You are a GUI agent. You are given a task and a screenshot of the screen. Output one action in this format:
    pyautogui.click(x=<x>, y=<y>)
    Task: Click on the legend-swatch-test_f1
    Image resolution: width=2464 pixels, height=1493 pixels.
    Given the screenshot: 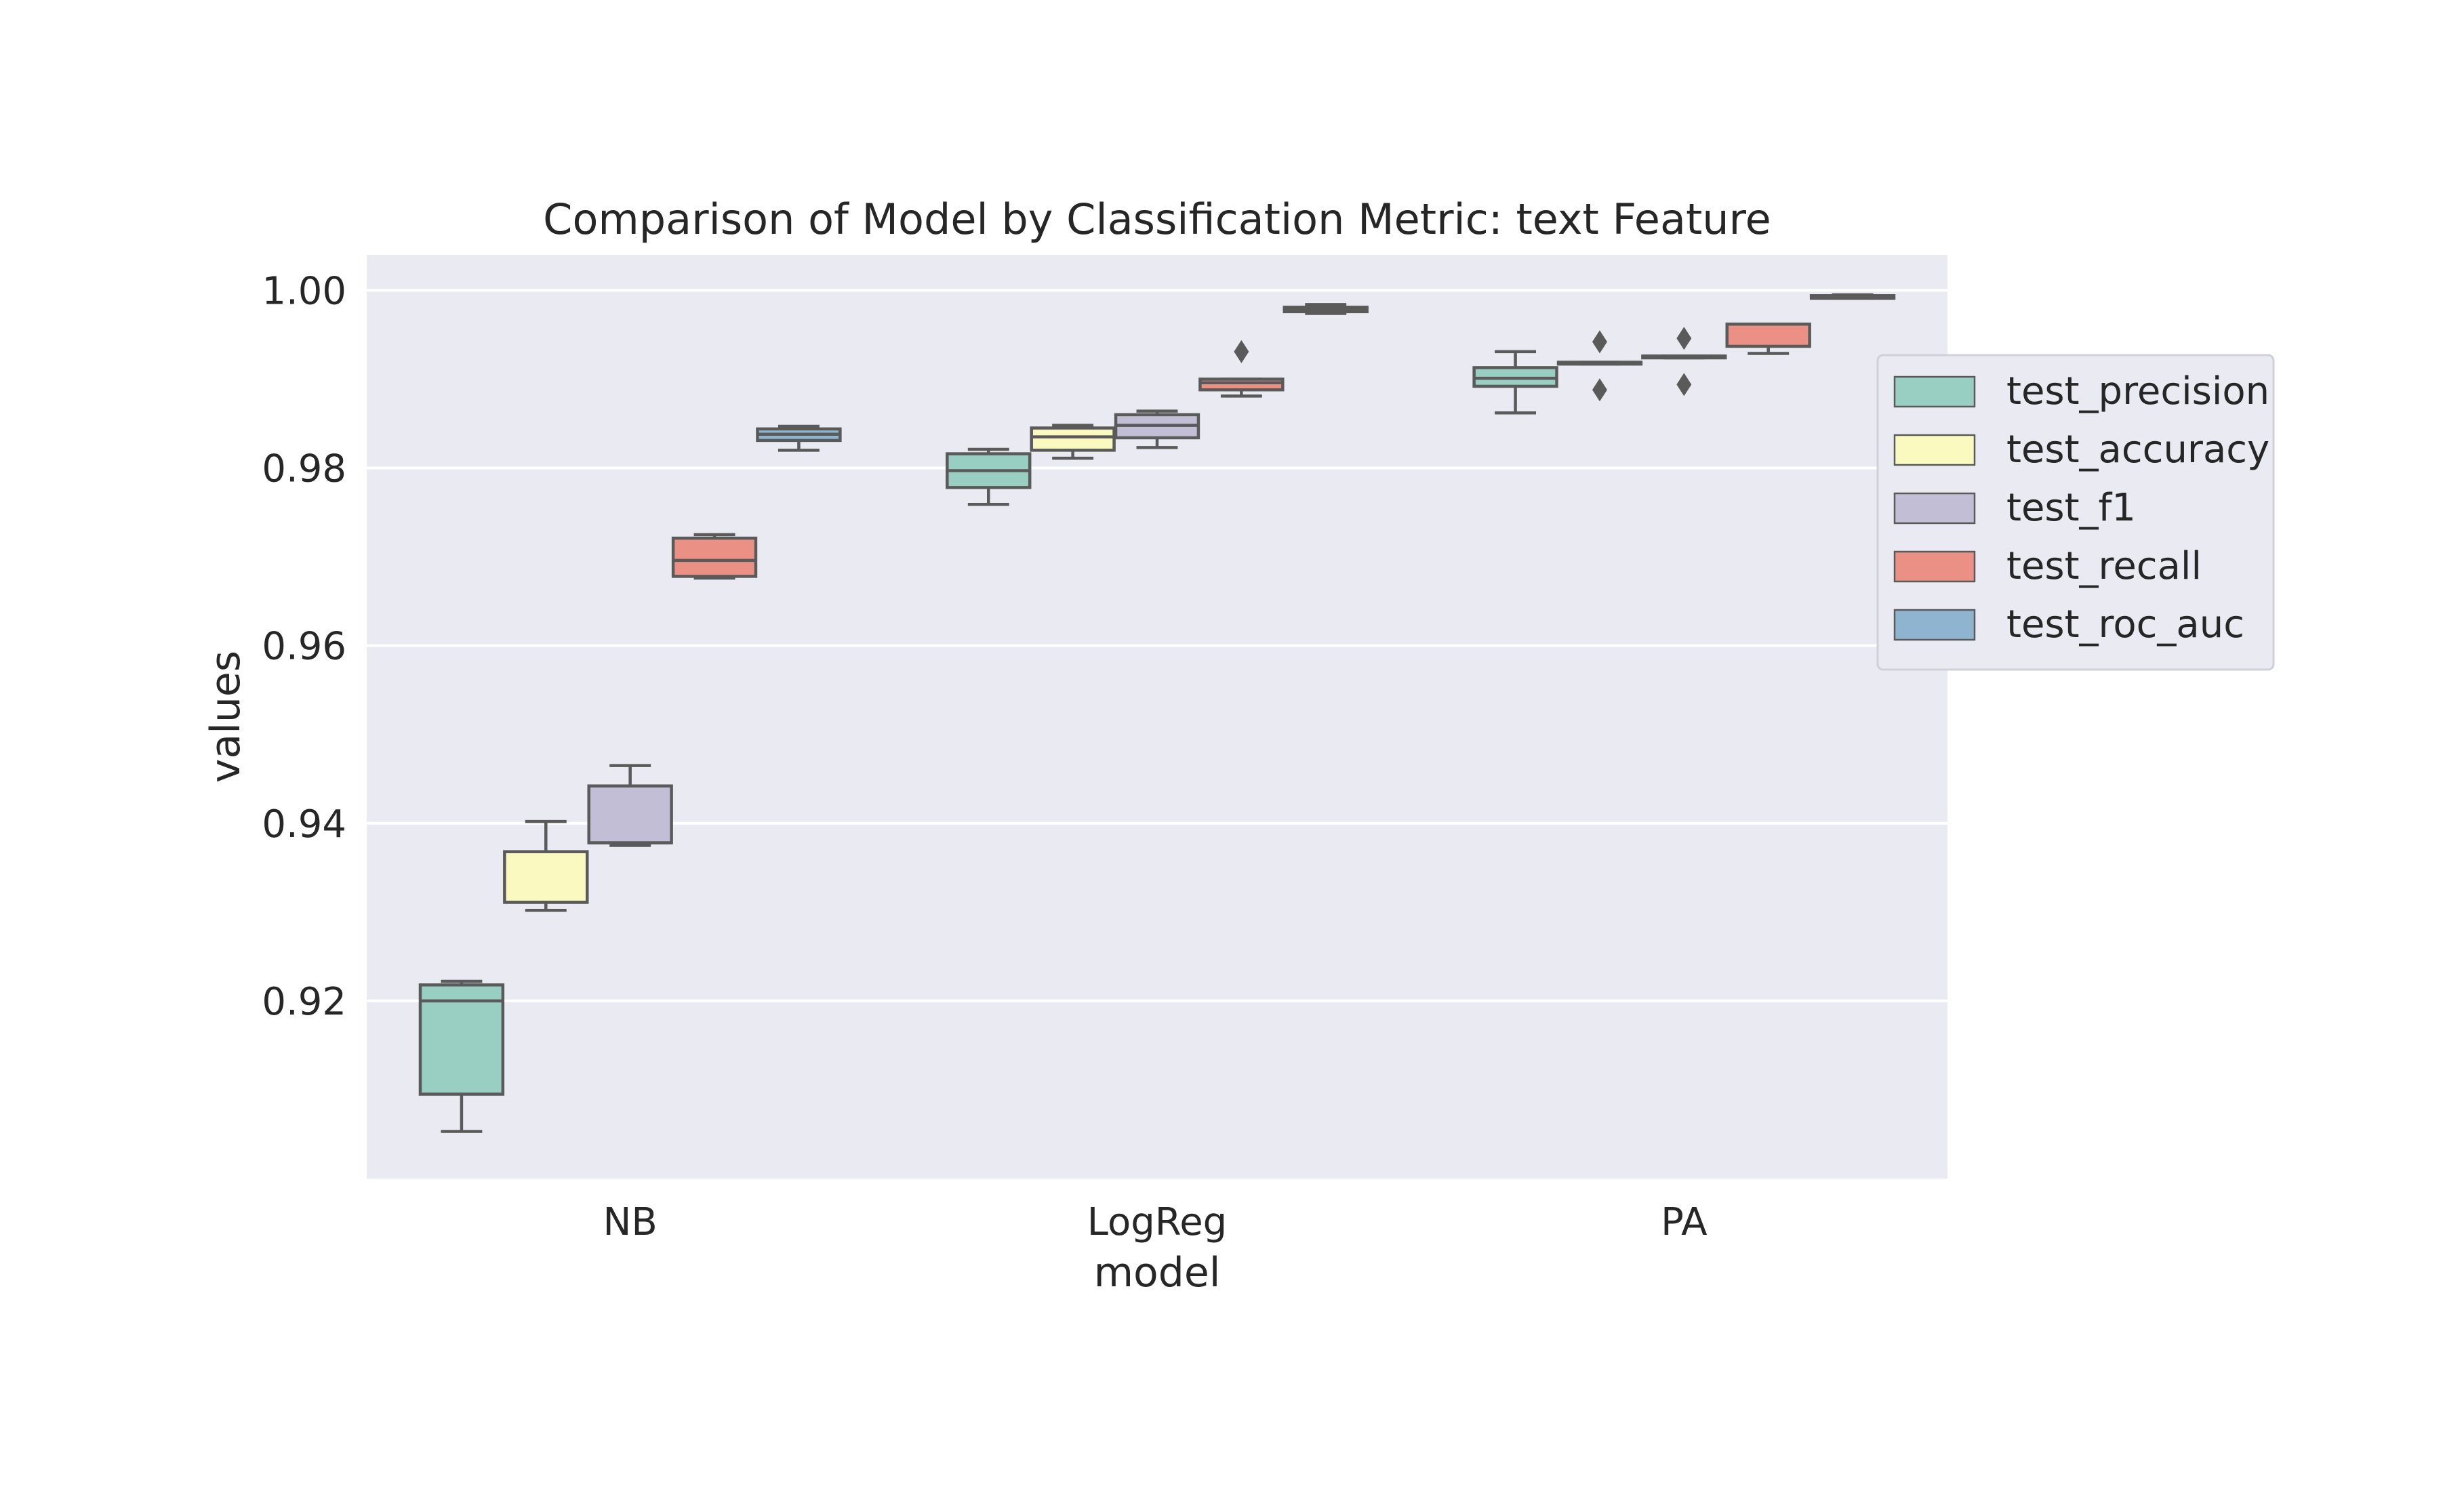 What is the action you would take?
    pyautogui.click(x=1935, y=508)
    